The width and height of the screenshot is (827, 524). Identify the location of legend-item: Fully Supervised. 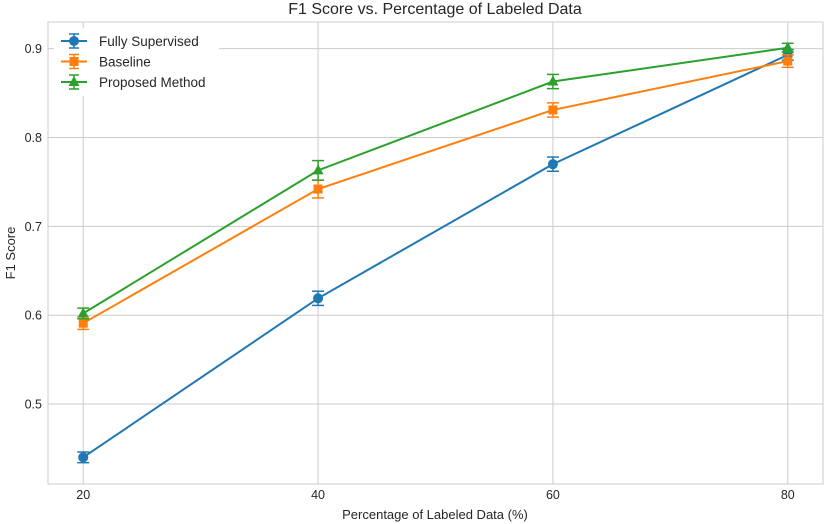
(130, 41).